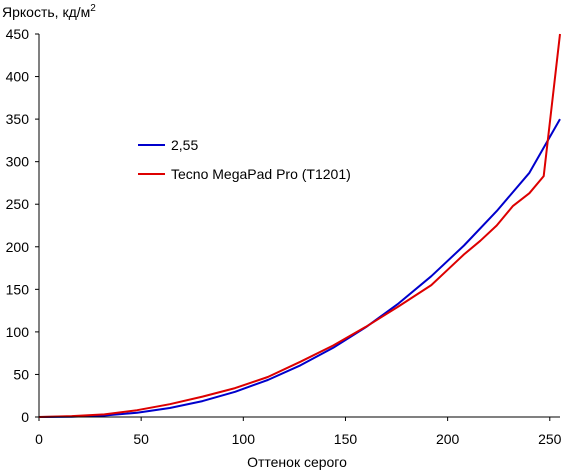 The height and width of the screenshot is (470, 563). What do you see at coordinates (39, 439) in the screenshot?
I see `x-tick-label: 0` at bounding box center [39, 439].